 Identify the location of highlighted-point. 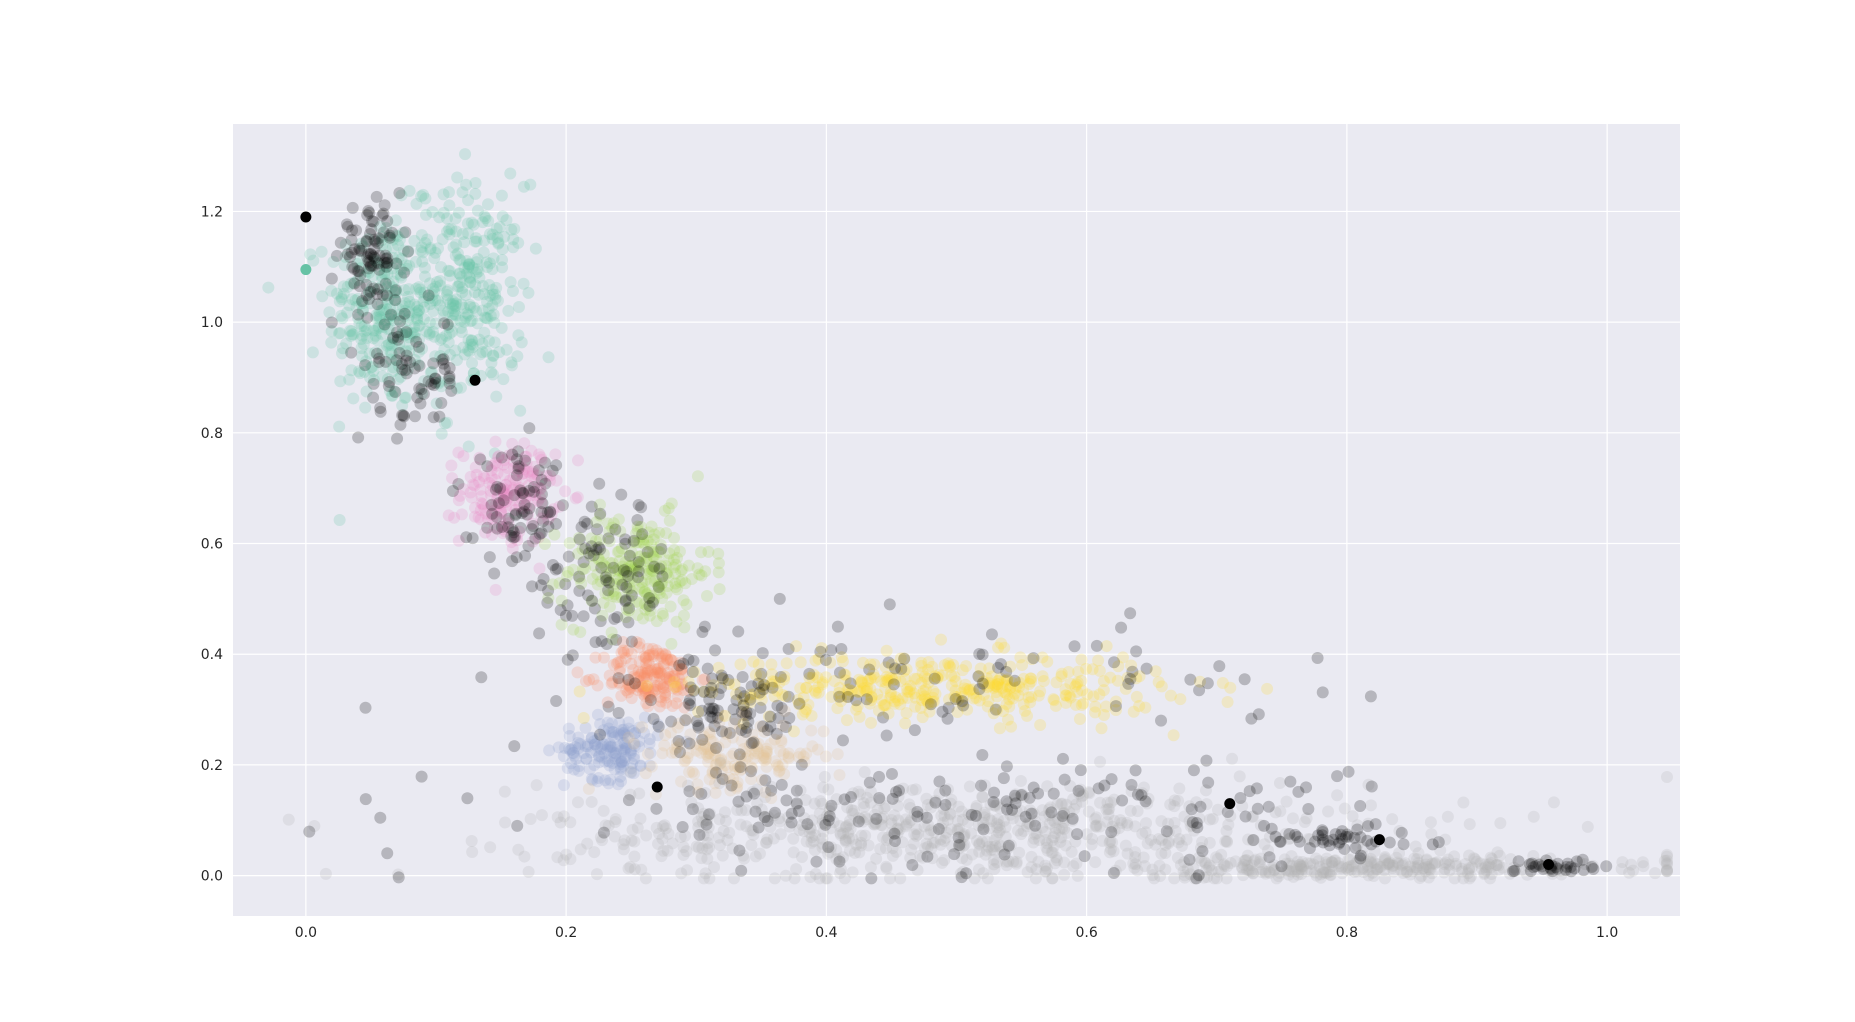
(1379, 840).